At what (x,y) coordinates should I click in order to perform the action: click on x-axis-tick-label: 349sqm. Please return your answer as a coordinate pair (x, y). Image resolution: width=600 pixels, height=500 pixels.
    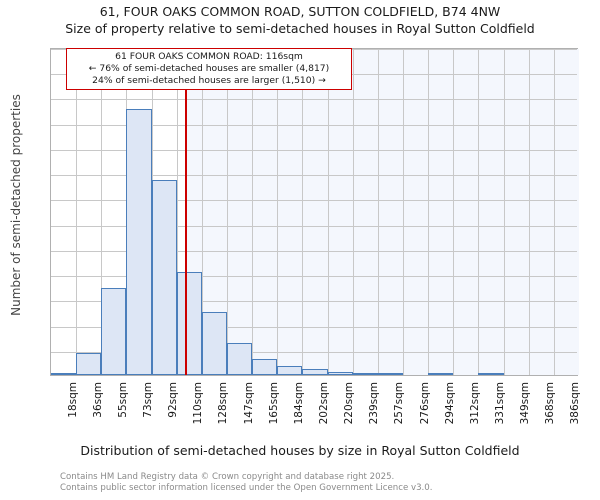
    Looking at the image, I should click on (525, 403).